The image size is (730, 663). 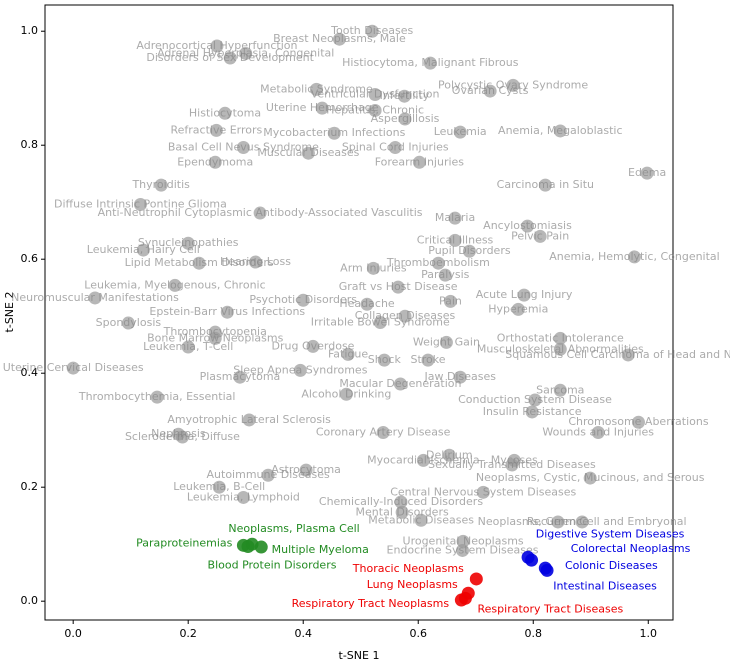 I want to click on point-label: Leukemia, T-Cell, so click(x=188, y=346).